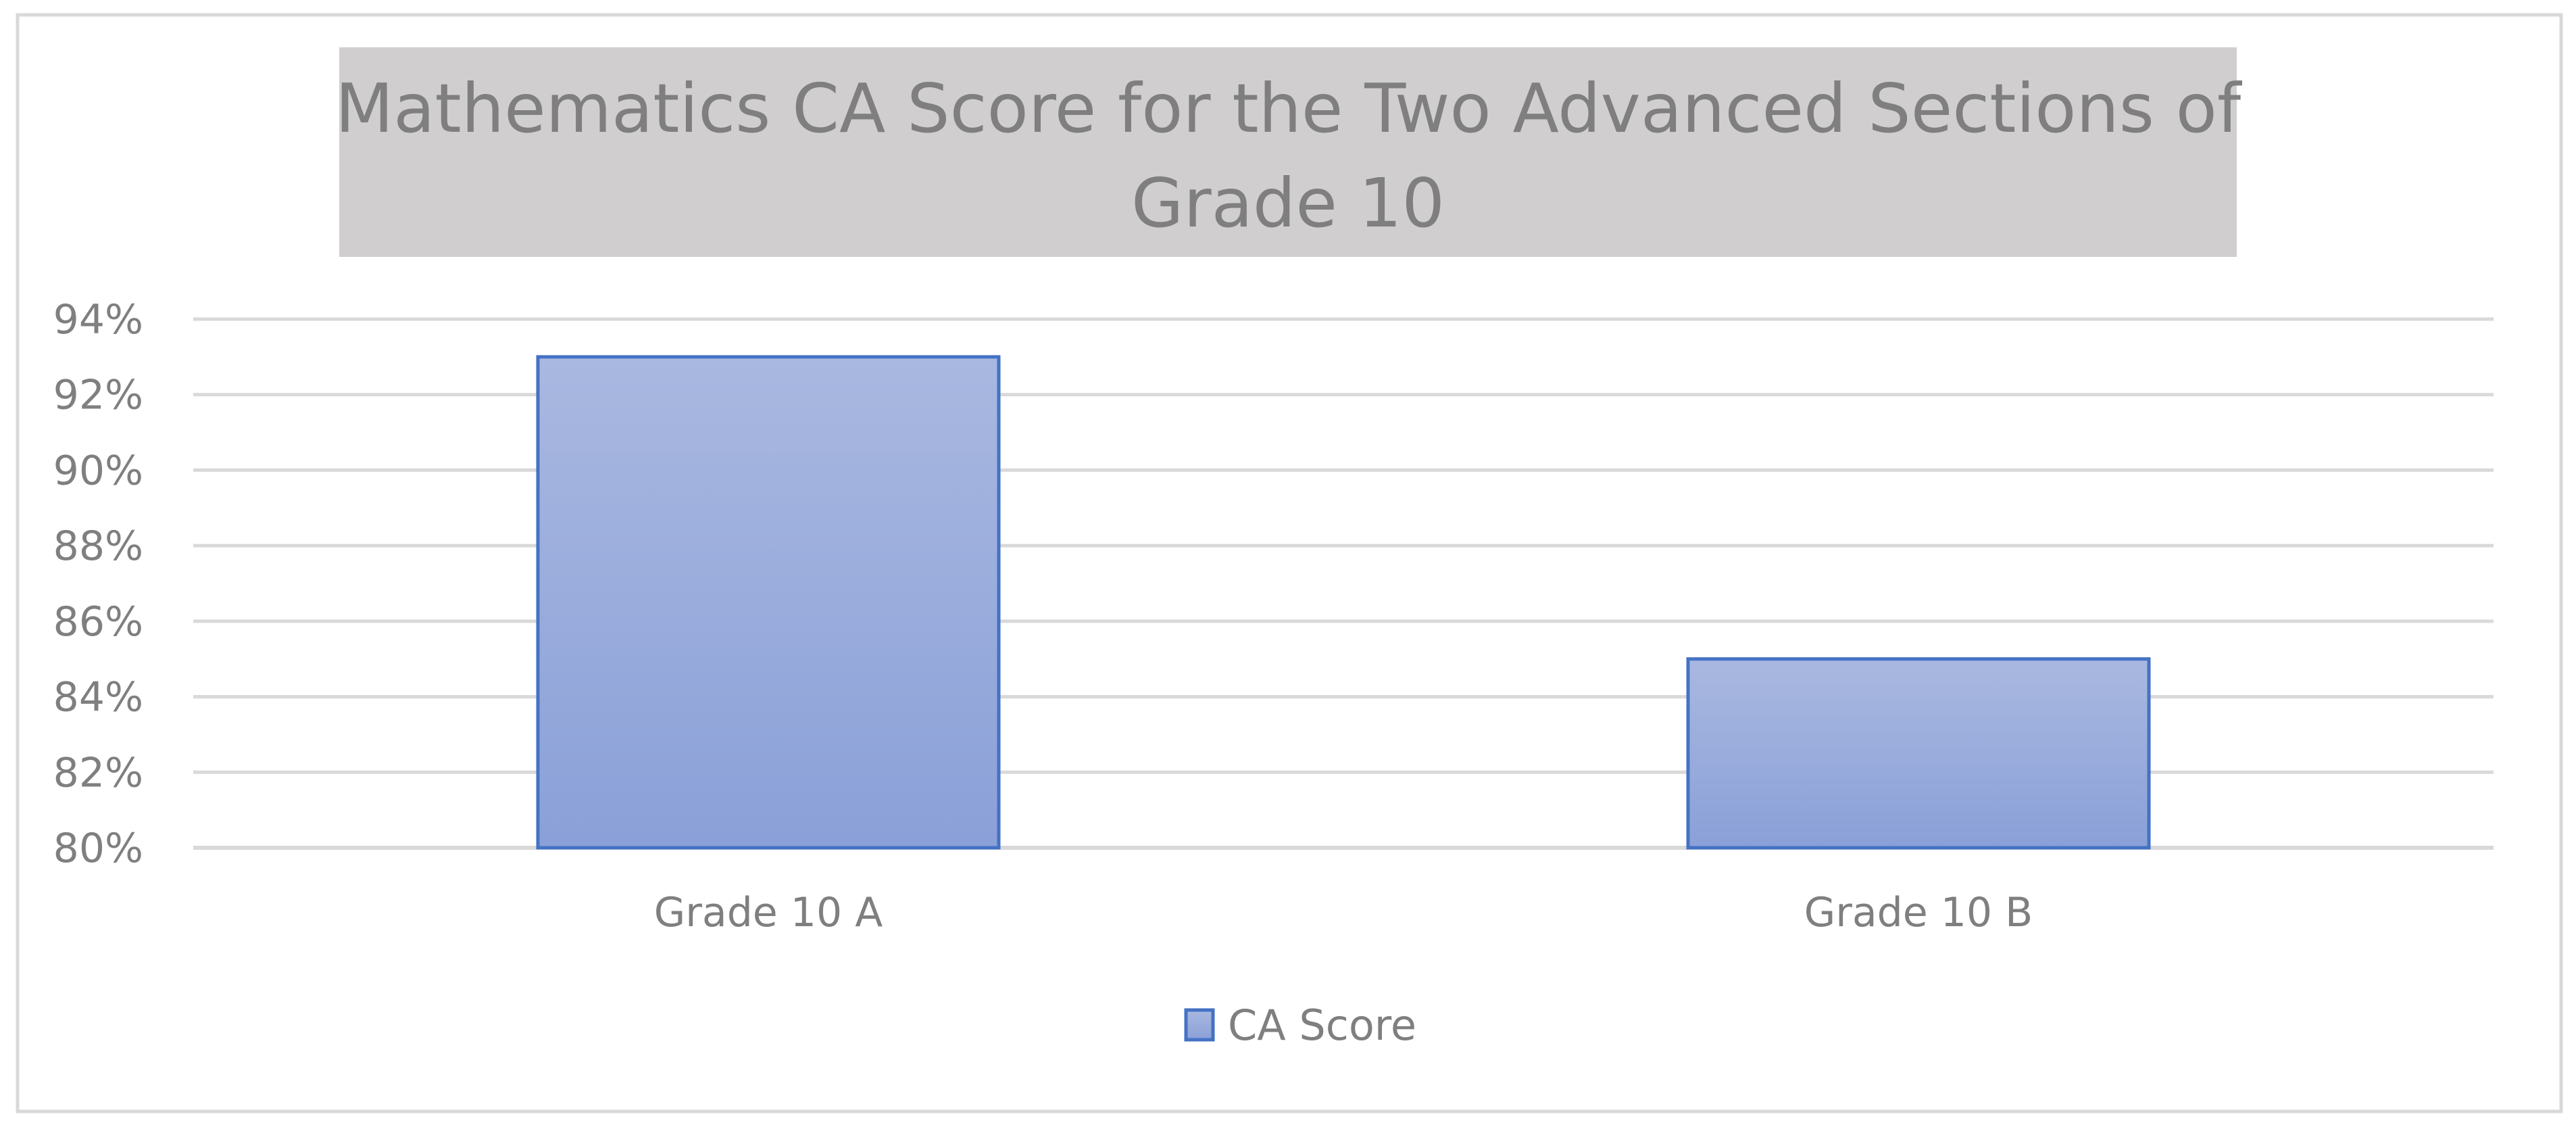 This screenshot has width=2576, height=1129. What do you see at coordinates (98, 395) in the screenshot?
I see `y-tick-label: 92%` at bounding box center [98, 395].